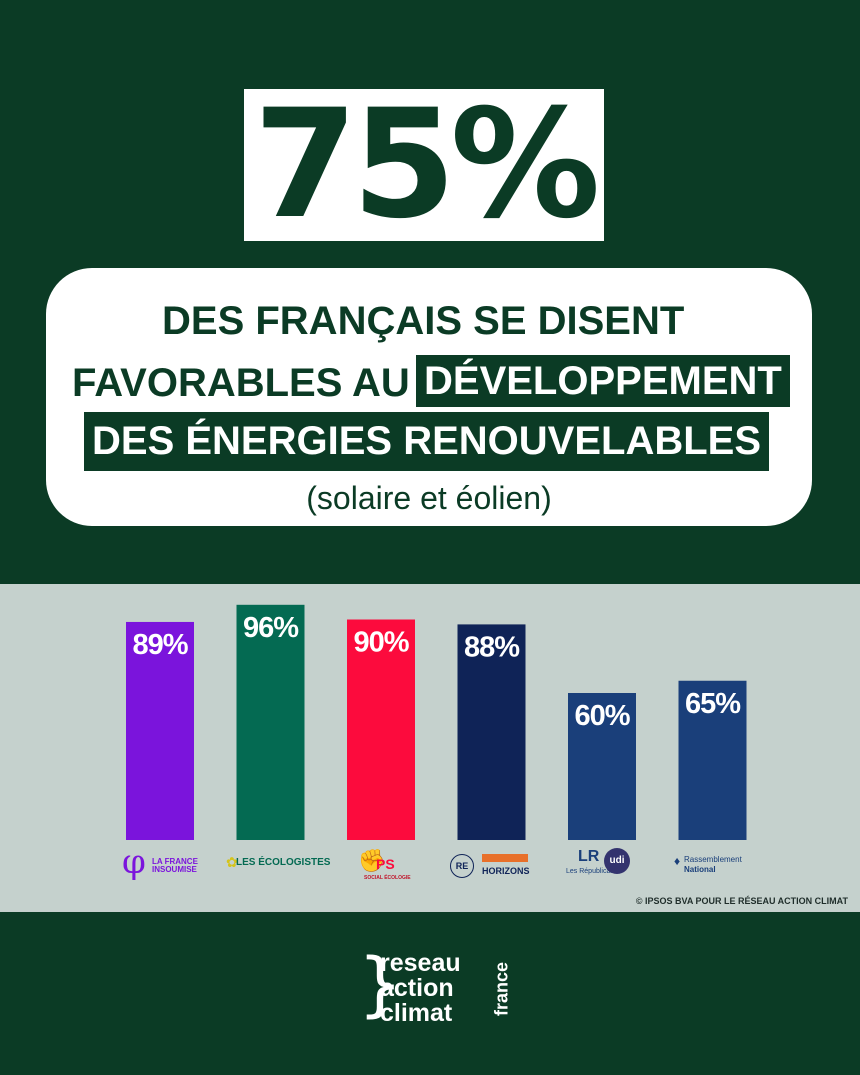 The height and width of the screenshot is (1075, 860). Describe the element at coordinates (241, 383) in the screenshot. I see `headline-line-2a: FAVORABLES AU` at that location.